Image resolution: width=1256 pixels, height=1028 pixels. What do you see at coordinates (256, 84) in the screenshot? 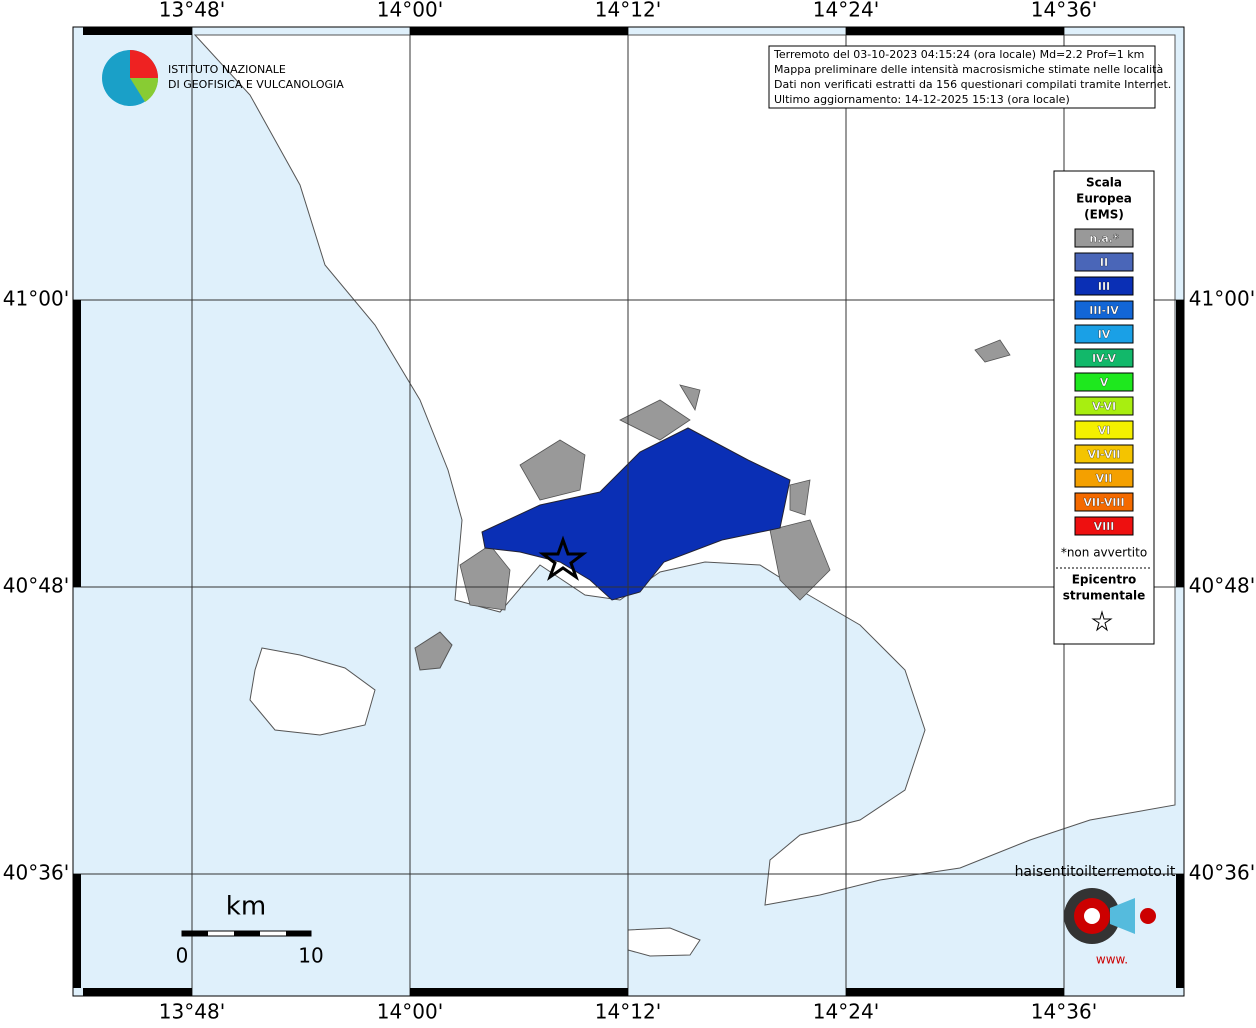
I see `logo-line: DI GEOFISICA E VULCANOLOGIA` at bounding box center [256, 84].